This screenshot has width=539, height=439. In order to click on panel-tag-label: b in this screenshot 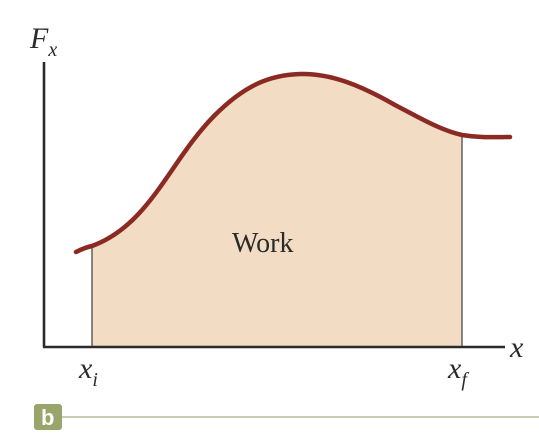, I will do `click(47, 417)`.